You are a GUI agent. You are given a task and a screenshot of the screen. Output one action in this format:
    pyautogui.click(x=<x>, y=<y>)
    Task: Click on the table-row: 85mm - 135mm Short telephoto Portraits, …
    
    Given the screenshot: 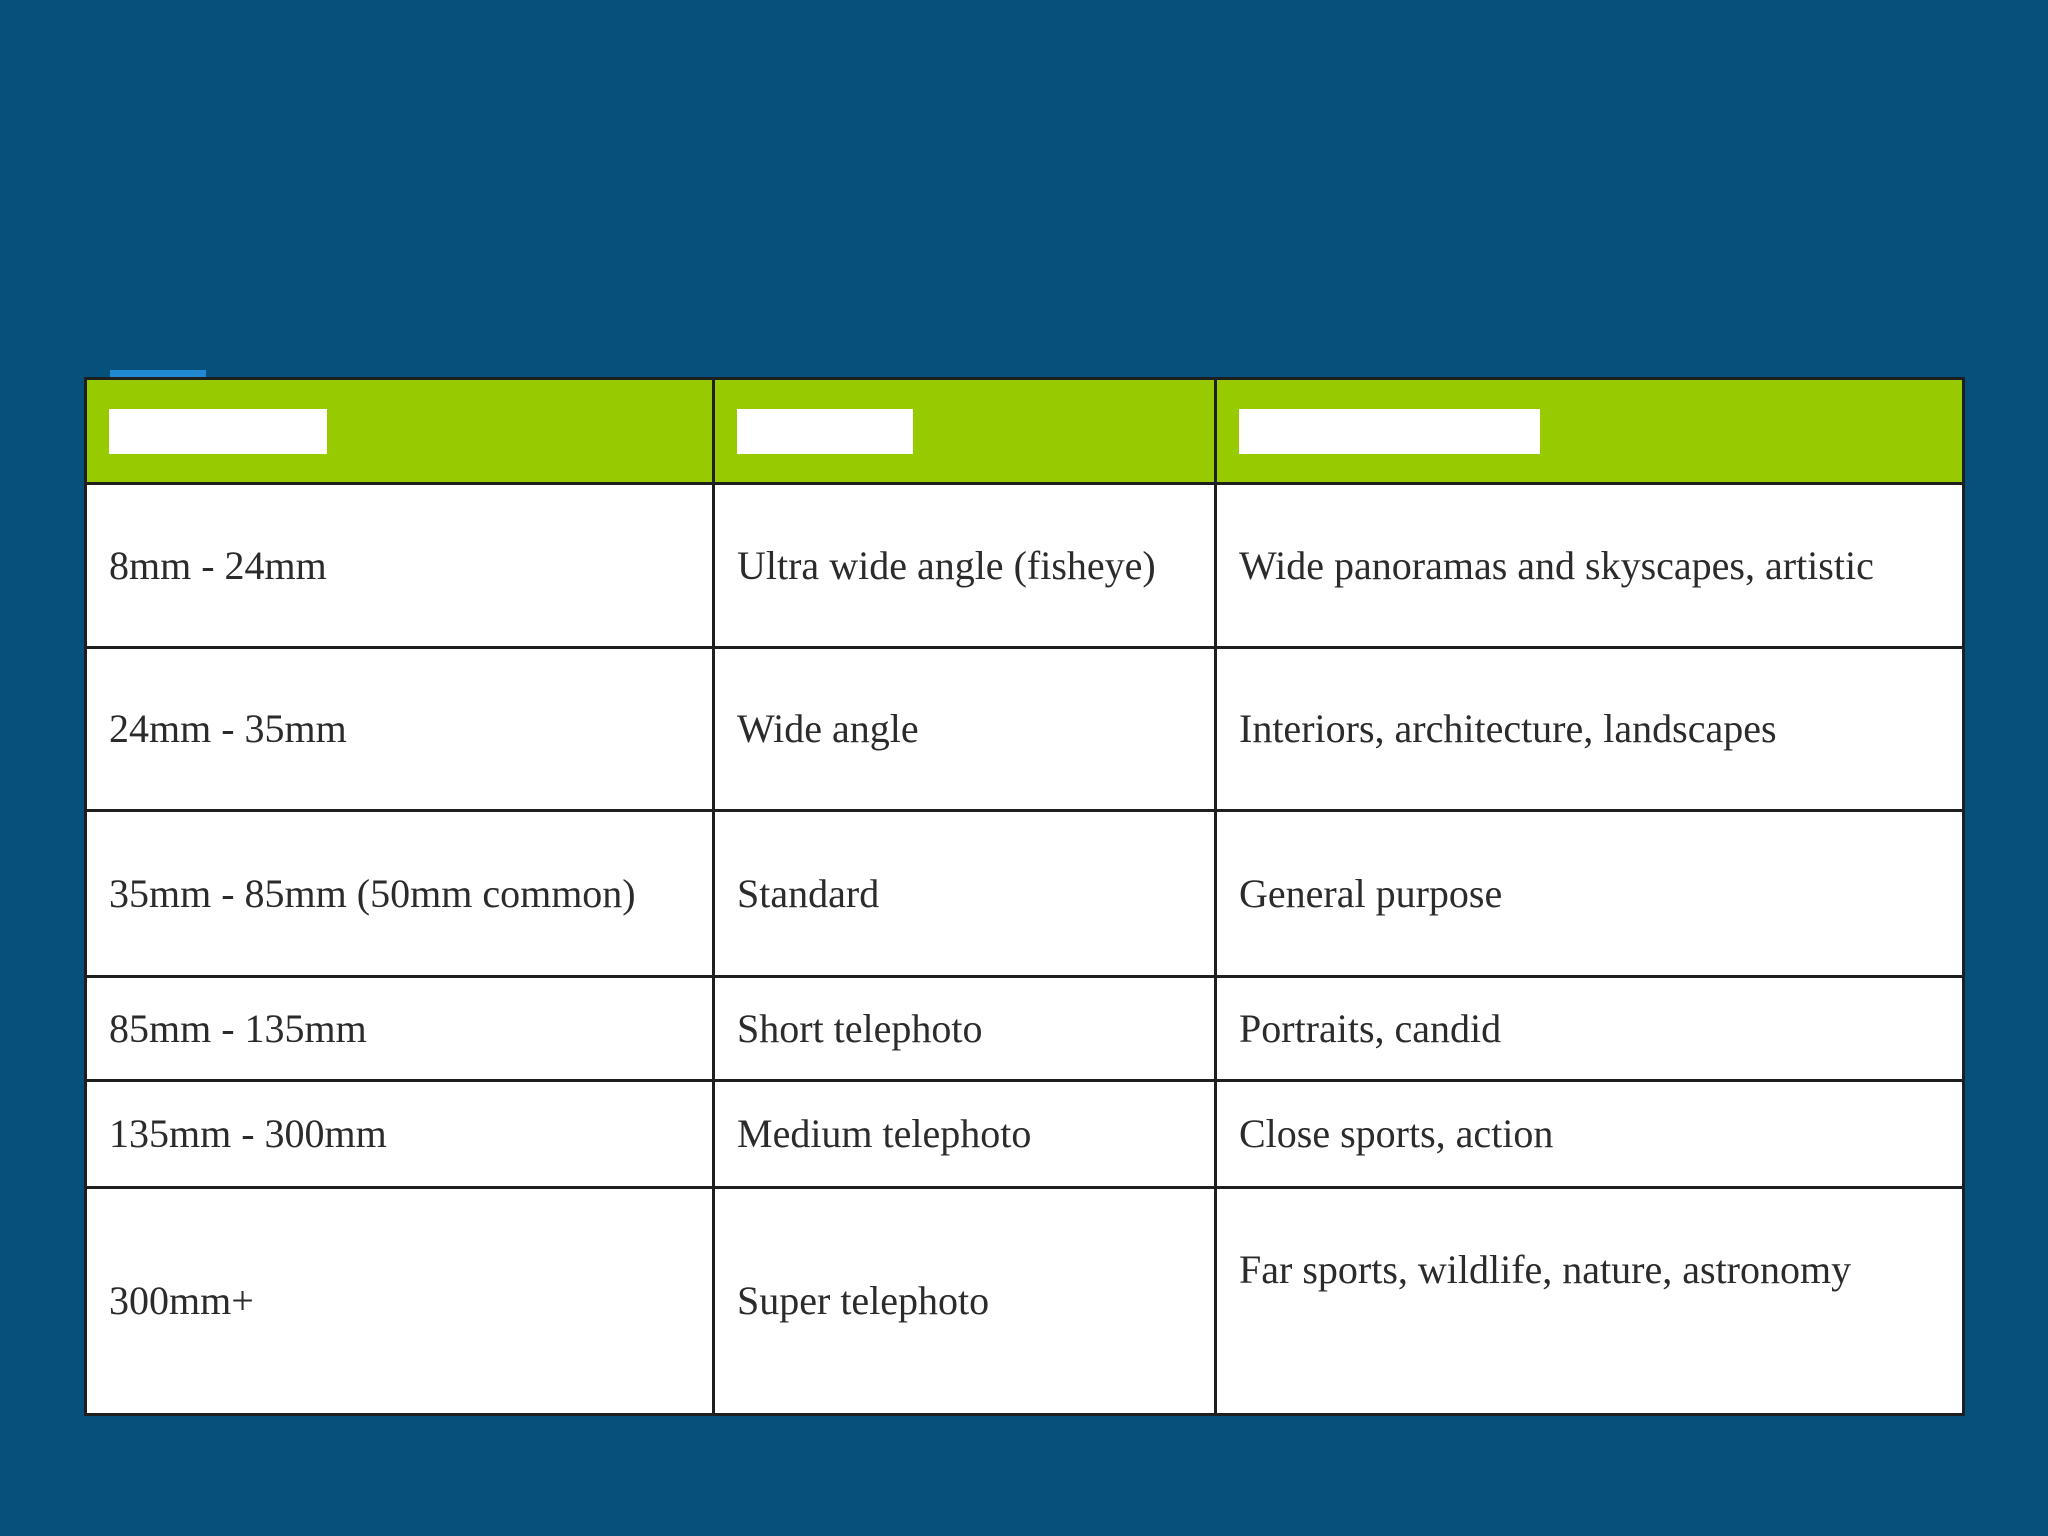 What is the action you would take?
    pyautogui.click(x=1024, y=1028)
    